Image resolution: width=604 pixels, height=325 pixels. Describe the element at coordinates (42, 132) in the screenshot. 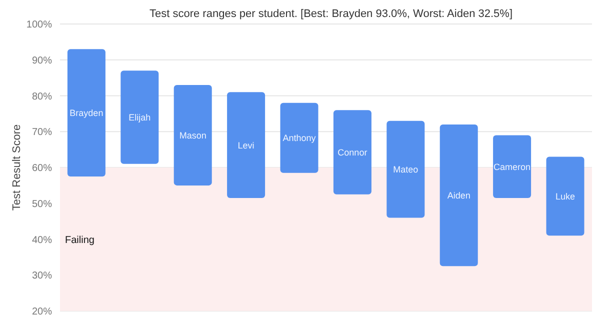

I see `y-tick-label: 70%` at that location.